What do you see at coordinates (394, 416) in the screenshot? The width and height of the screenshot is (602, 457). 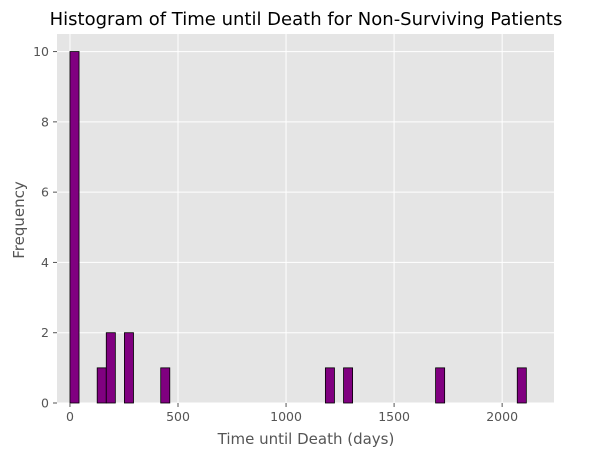 I see `x-tick-label: 1500` at bounding box center [394, 416].